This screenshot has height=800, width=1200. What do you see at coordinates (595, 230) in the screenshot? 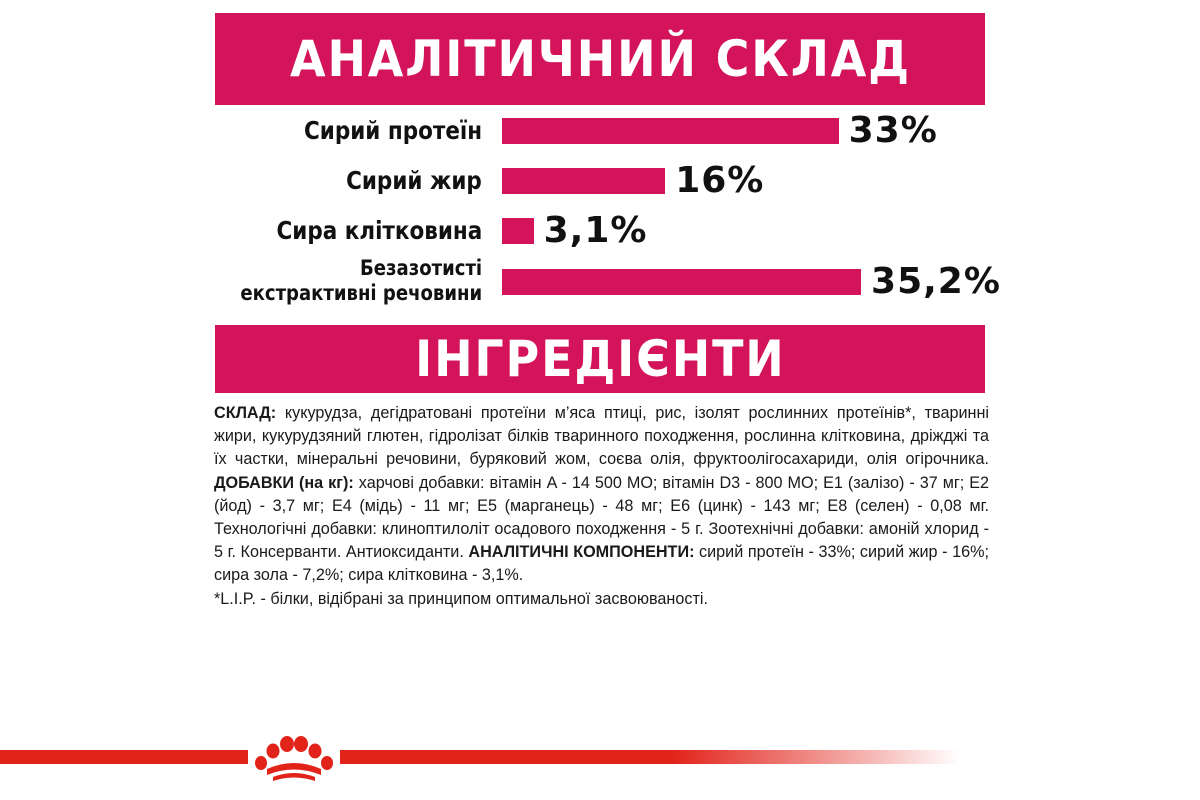
I see `row-value: 3,1%` at bounding box center [595, 230].